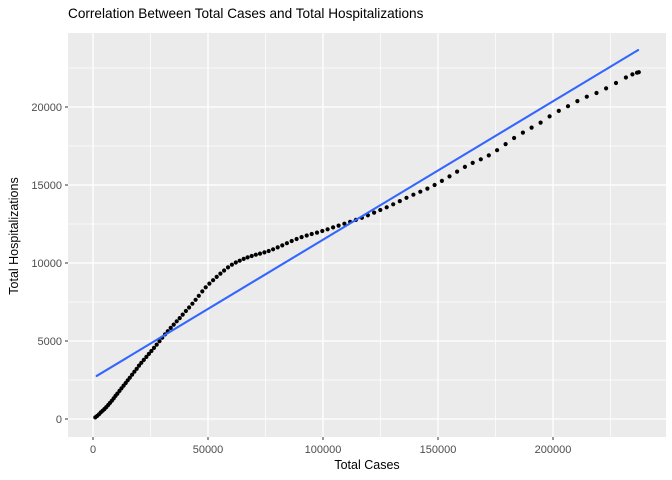 Image resolution: width=672 pixels, height=480 pixels. I want to click on y-axis-tick-label: 5000, so click(50, 342).